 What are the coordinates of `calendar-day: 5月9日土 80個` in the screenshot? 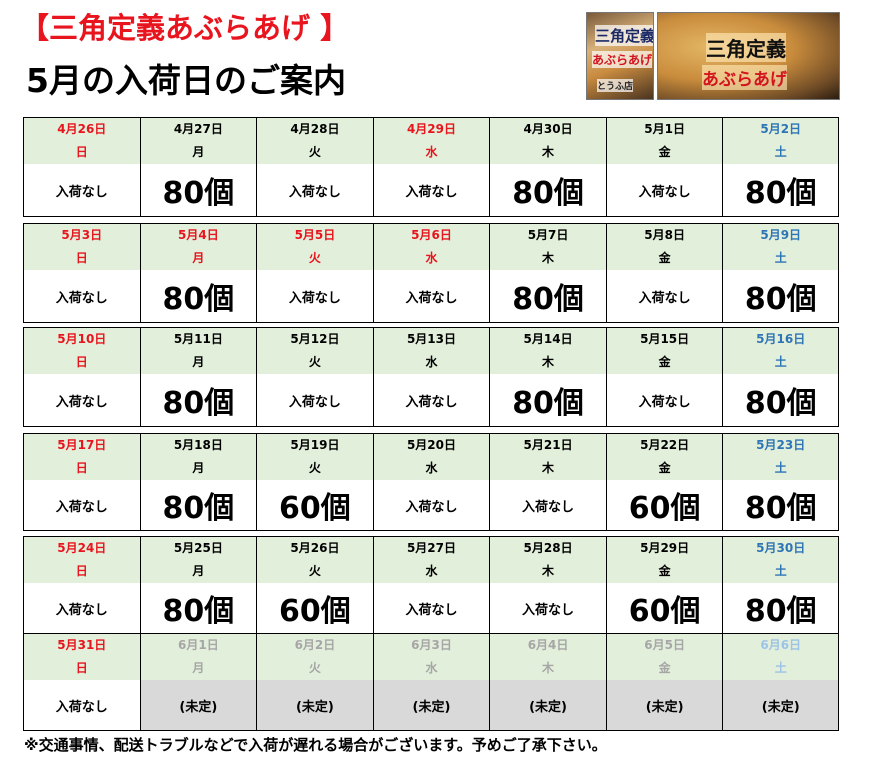 It's located at (780, 273).